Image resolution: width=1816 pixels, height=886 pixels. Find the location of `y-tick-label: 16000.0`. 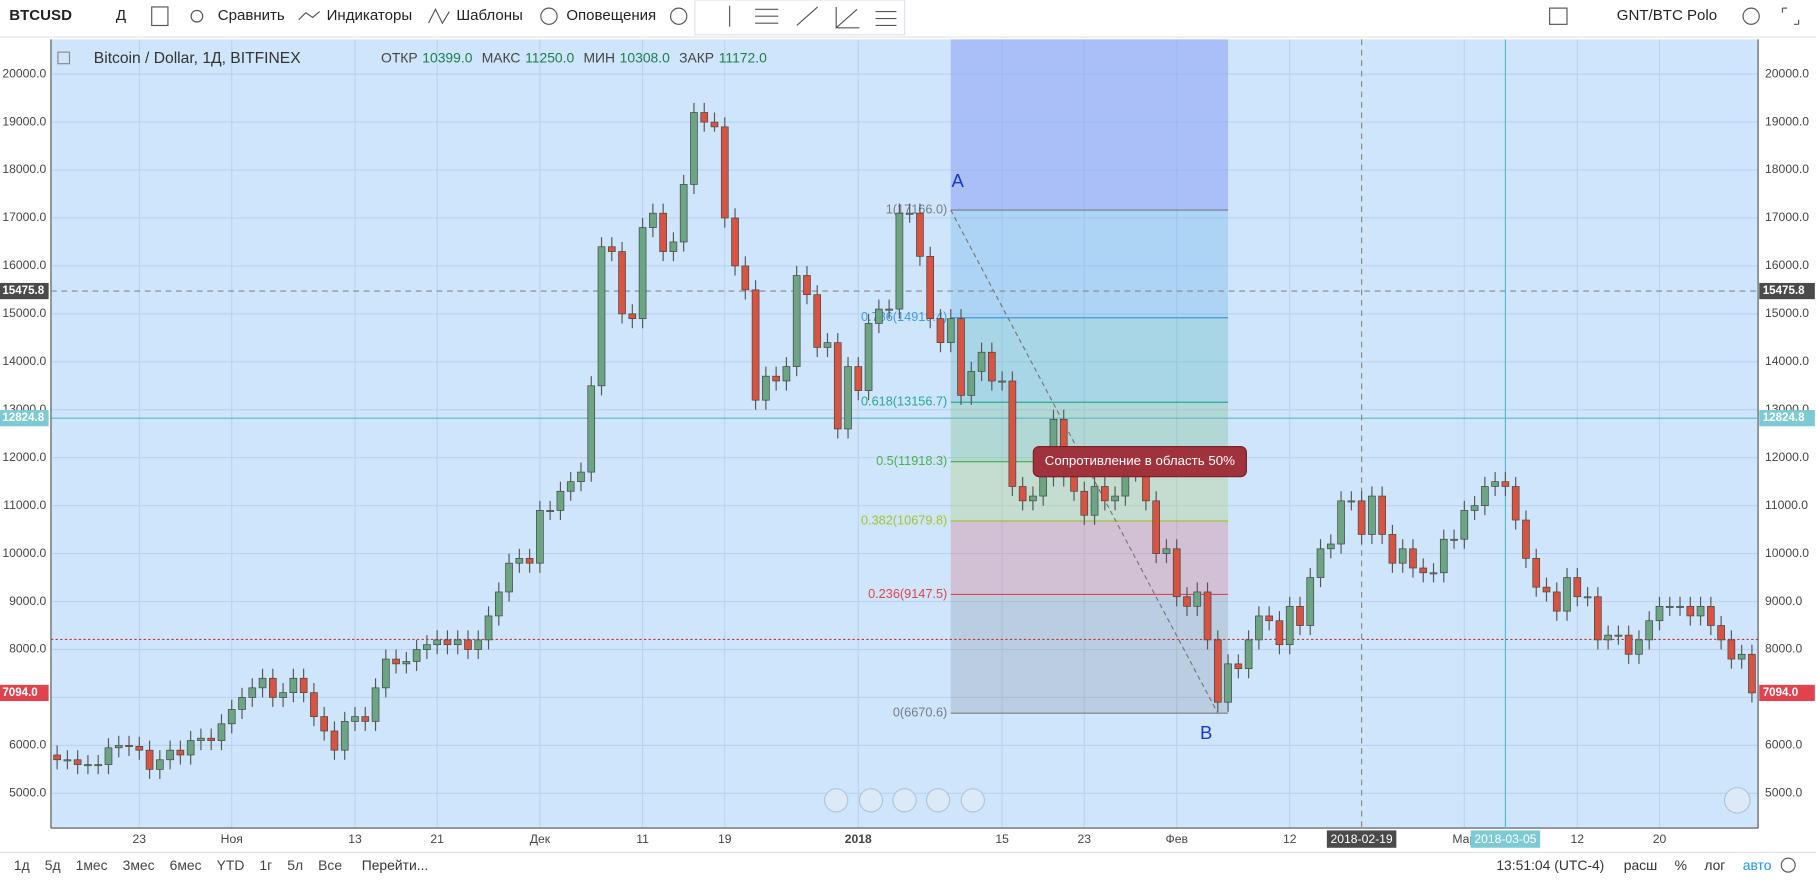

y-tick-label: 16000.0 is located at coordinates (24, 265).